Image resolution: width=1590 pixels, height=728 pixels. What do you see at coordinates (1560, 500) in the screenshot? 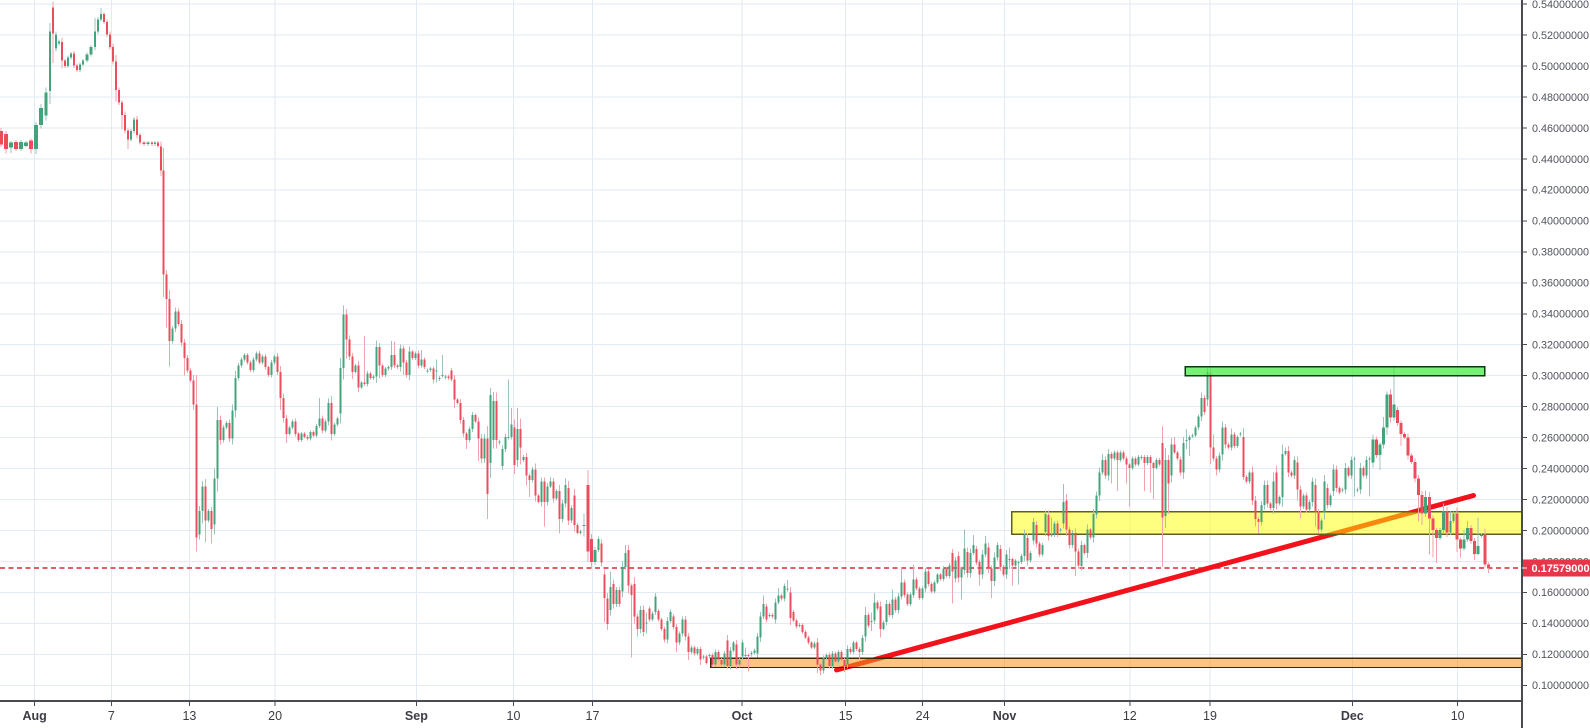
I see `svg-text: 0.22000000` at bounding box center [1560, 500].